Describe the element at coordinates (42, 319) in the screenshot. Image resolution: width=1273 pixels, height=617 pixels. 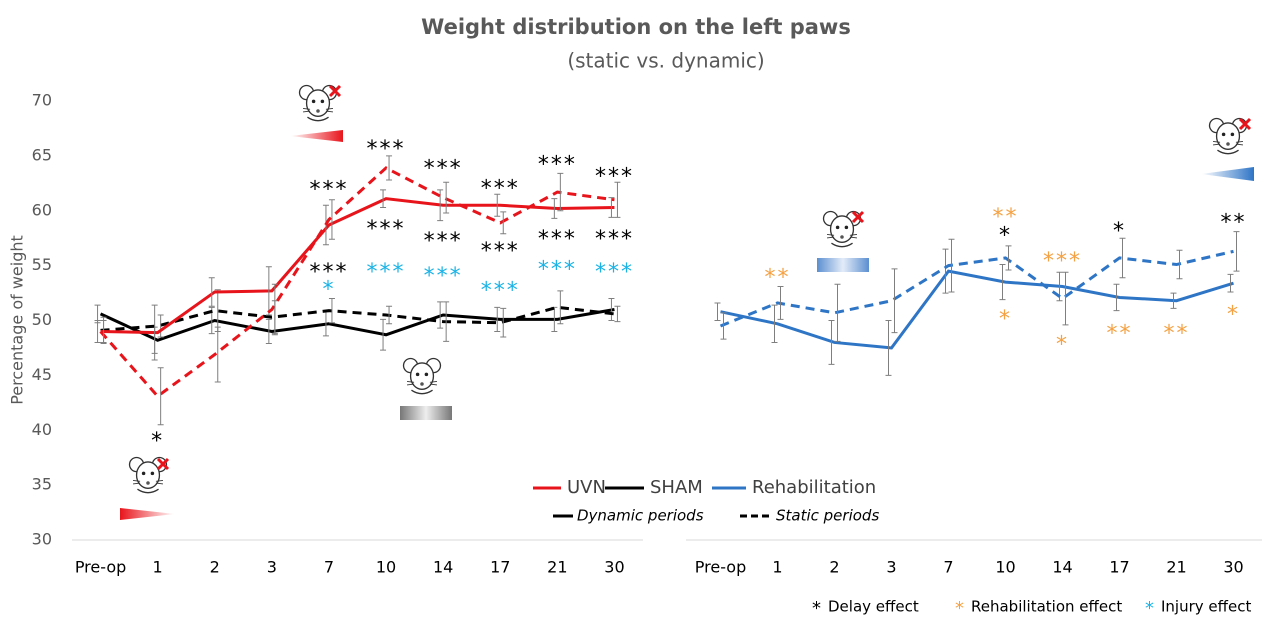
I see `y-tick-label: 50` at that location.